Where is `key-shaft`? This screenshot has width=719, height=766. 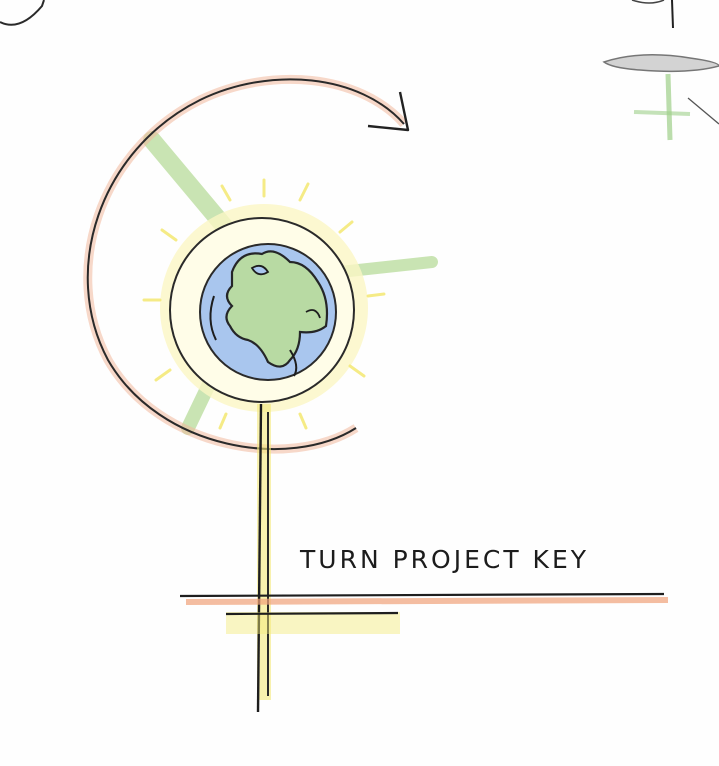
key-shaft is located at coordinates (263, 558).